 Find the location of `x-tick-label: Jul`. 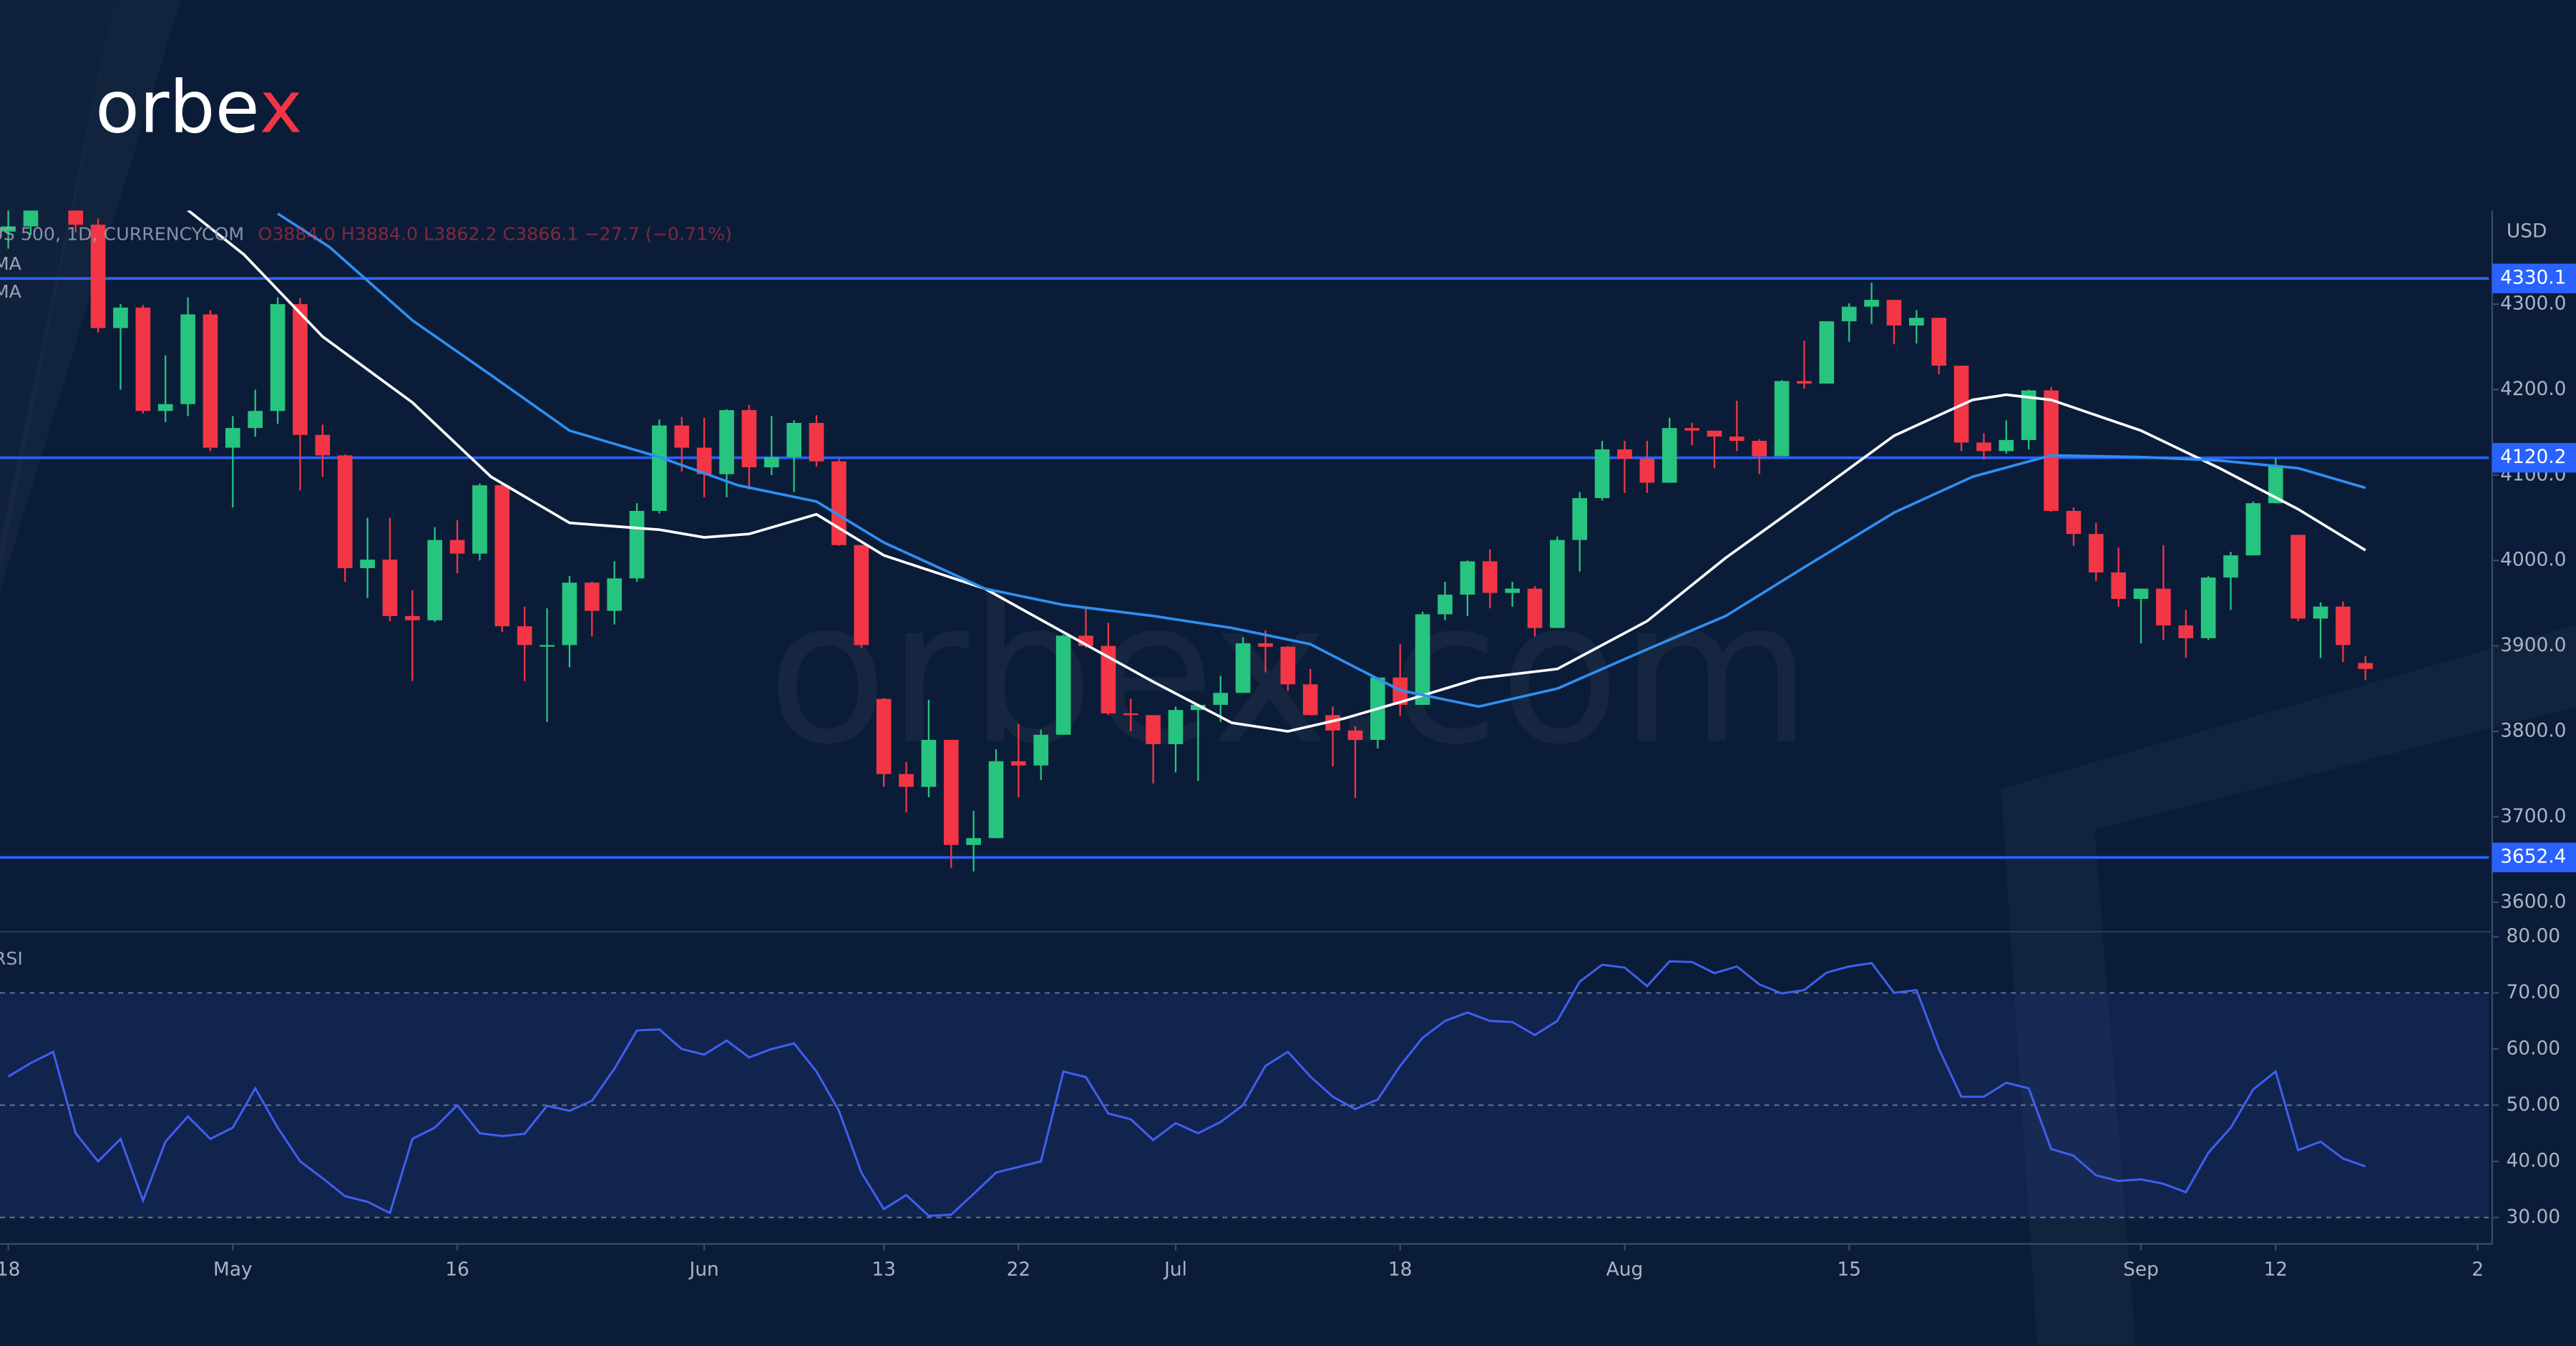

x-tick-label: Jul is located at coordinates (1175, 1270).